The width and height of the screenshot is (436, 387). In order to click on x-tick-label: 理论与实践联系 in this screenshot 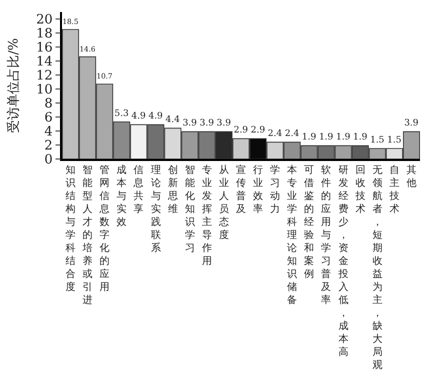, I will do `click(155, 209)`.